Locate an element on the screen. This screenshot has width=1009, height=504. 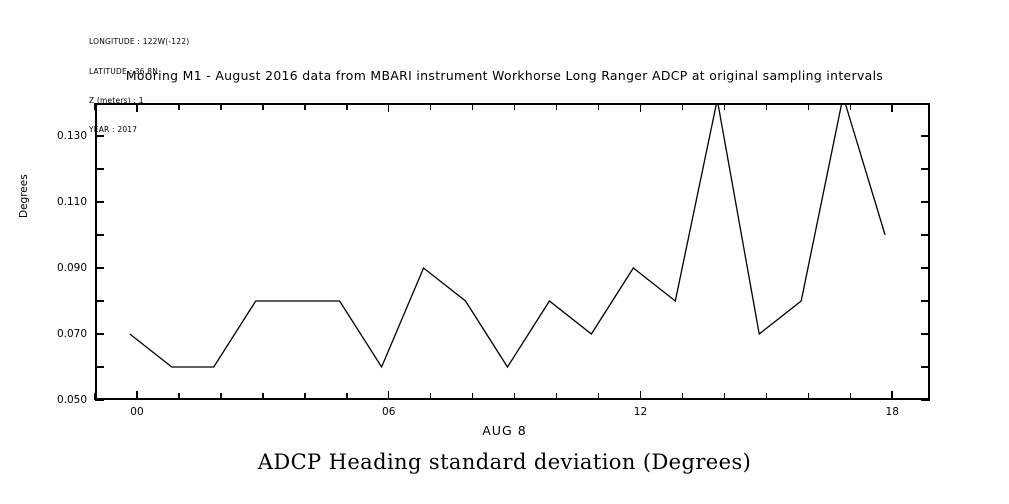
axis-top is located at coordinates (512, 104).